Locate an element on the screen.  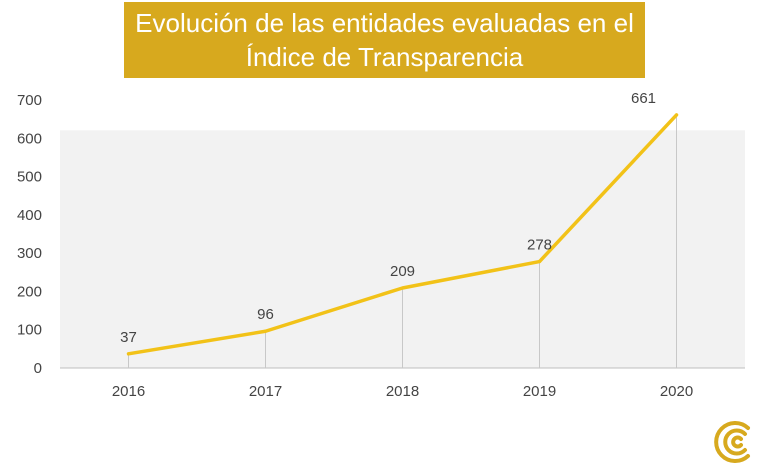
y-tick-label: 300 is located at coordinates (29, 253).